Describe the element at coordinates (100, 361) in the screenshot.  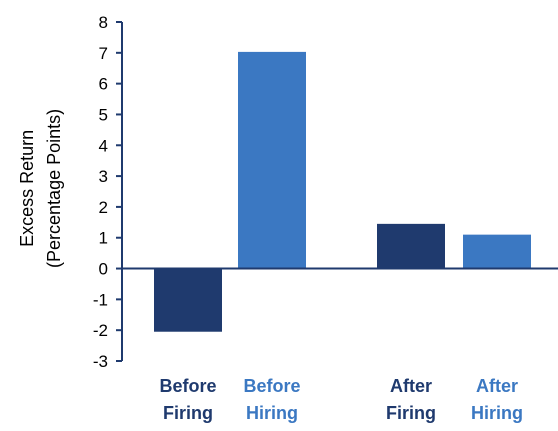
I see `y-tick-label: -3` at that location.